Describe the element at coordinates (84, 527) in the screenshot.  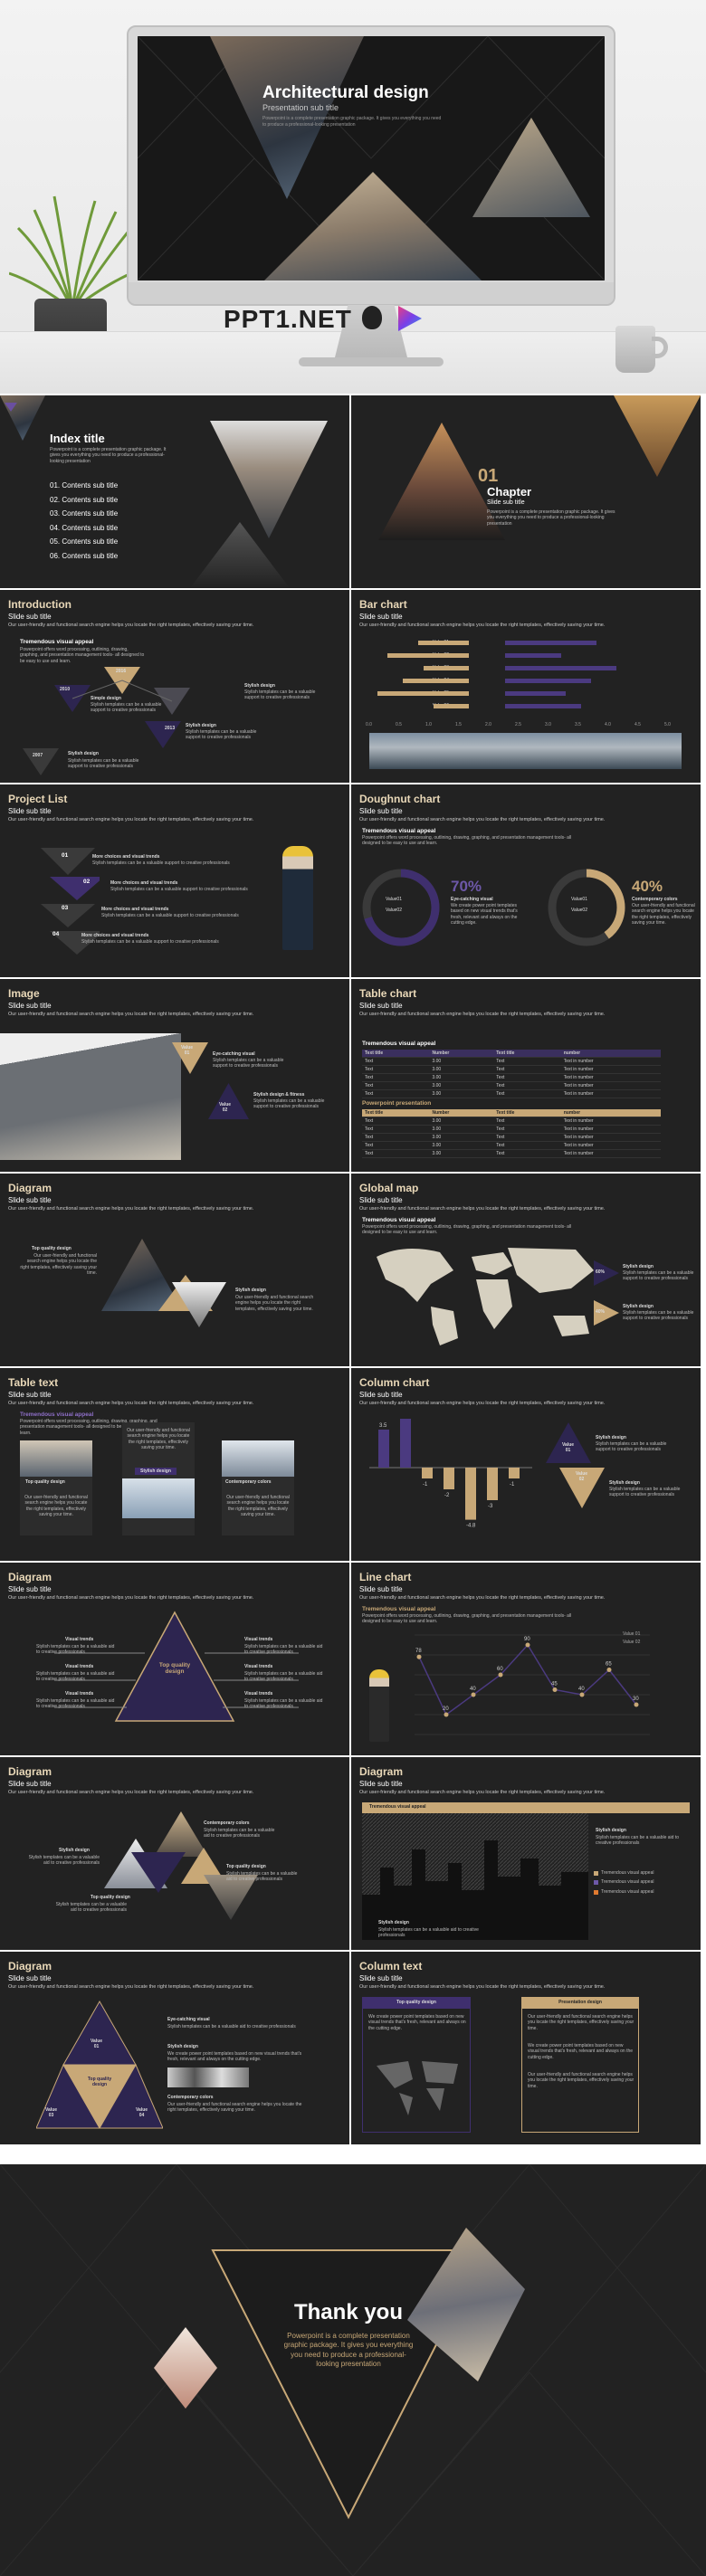
I see `index-item: 04. Contents sub title` at that location.